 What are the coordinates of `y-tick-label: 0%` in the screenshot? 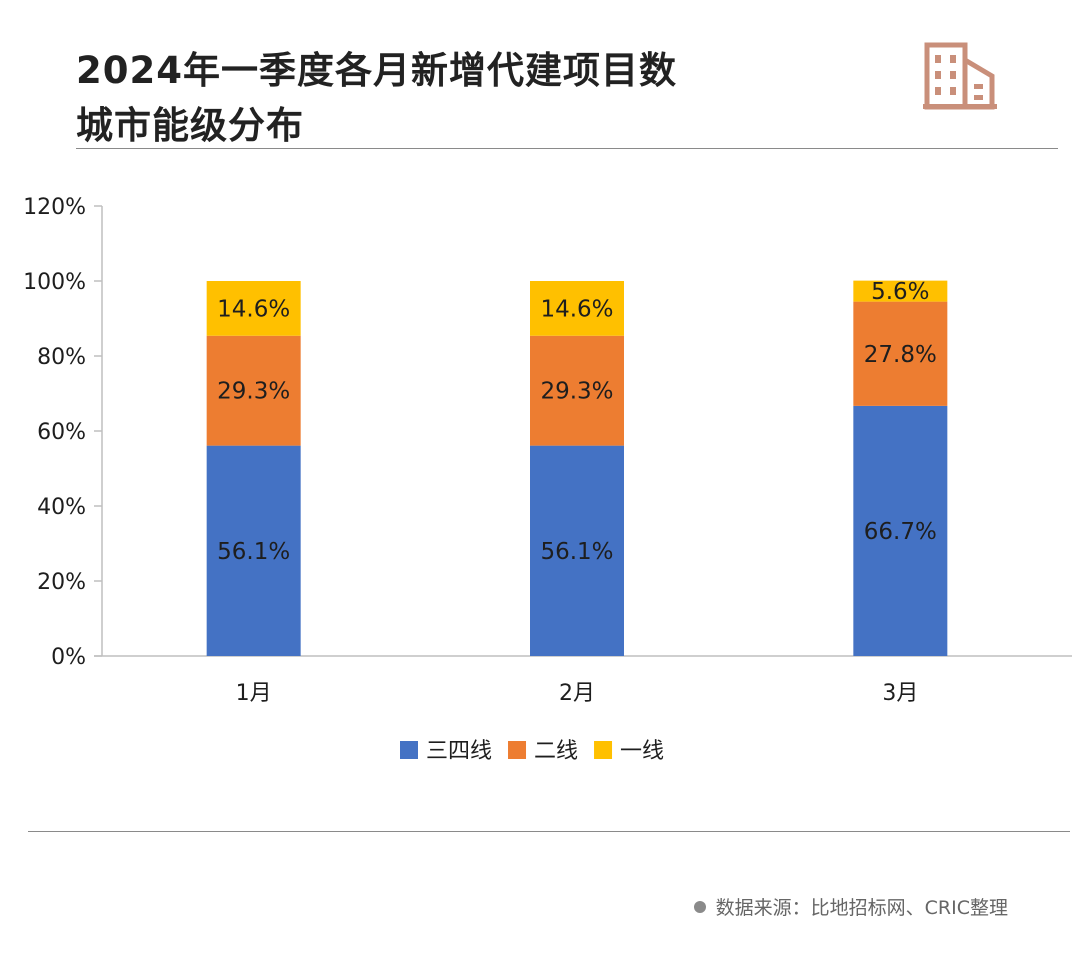 It's located at (68, 657).